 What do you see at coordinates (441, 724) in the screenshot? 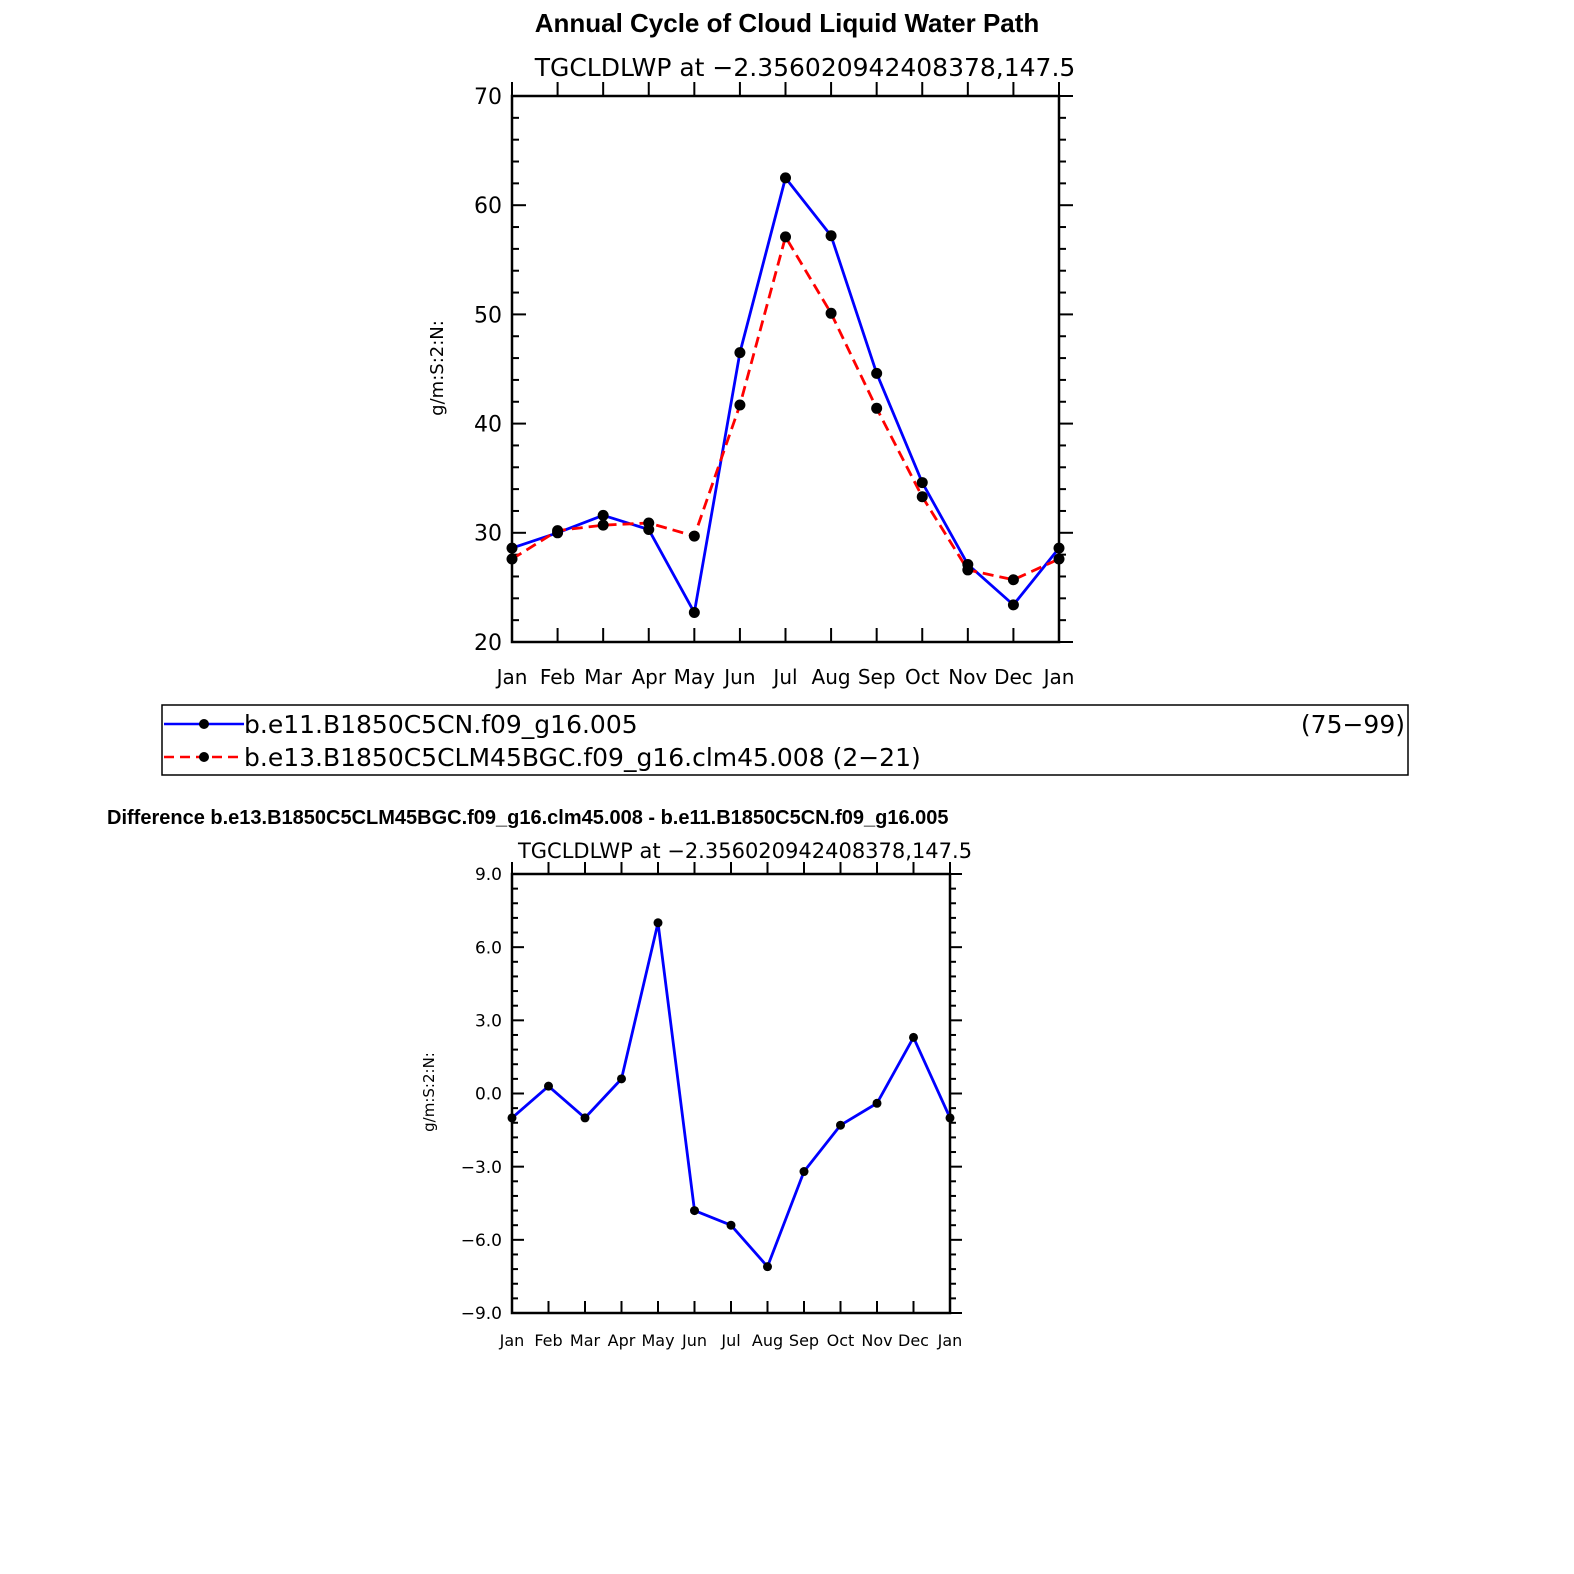
I see `legend-label-series-1: b.e11.B1850C5CN.f09_g16.005` at bounding box center [441, 724].